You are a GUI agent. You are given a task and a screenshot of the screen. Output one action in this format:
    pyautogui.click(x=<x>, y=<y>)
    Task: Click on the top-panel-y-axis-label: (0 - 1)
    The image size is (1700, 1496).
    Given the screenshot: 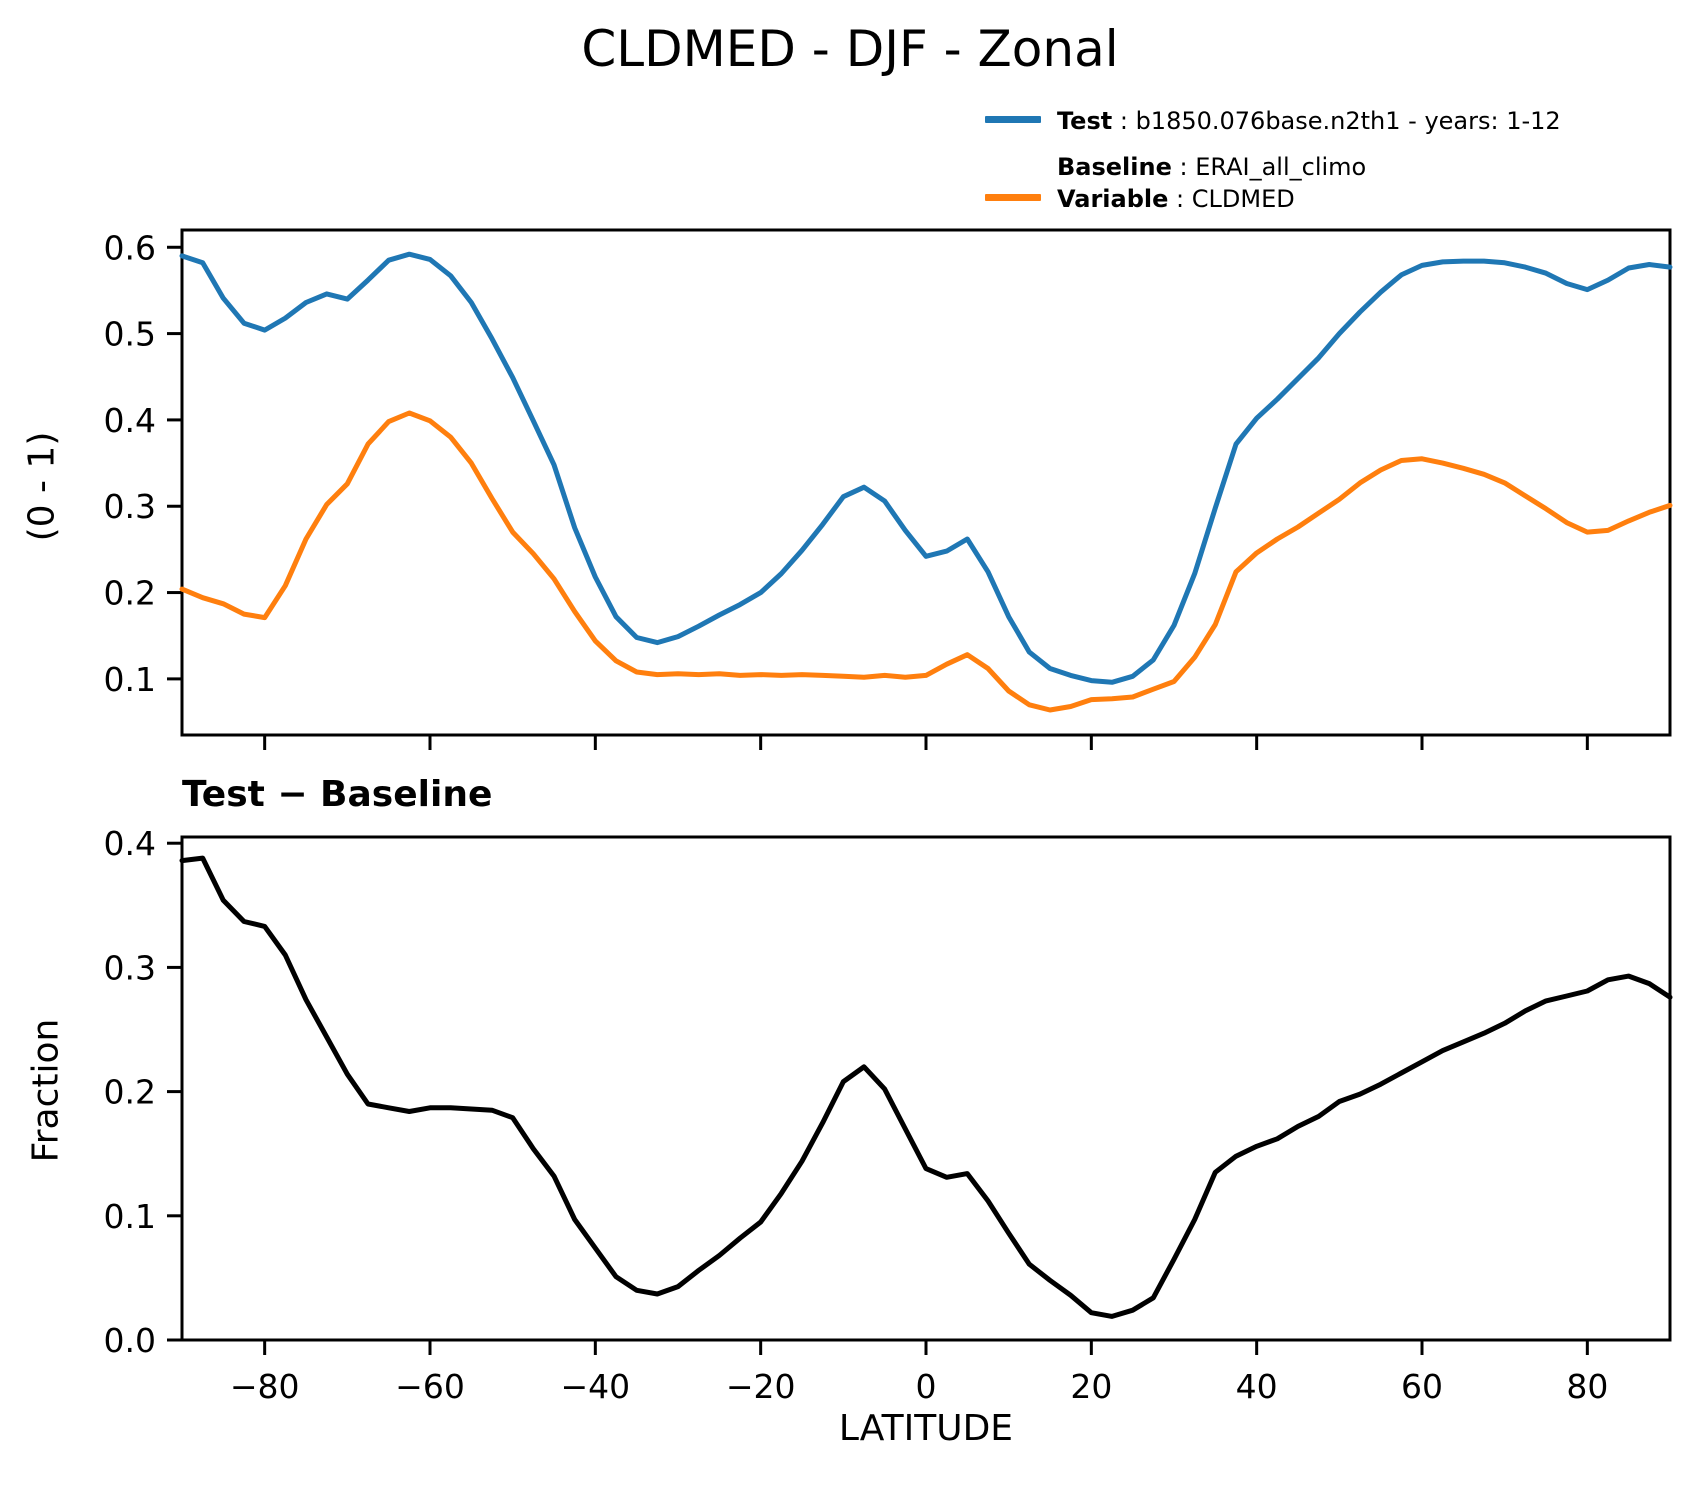 What is the action you would take?
    pyautogui.click(x=42, y=486)
    